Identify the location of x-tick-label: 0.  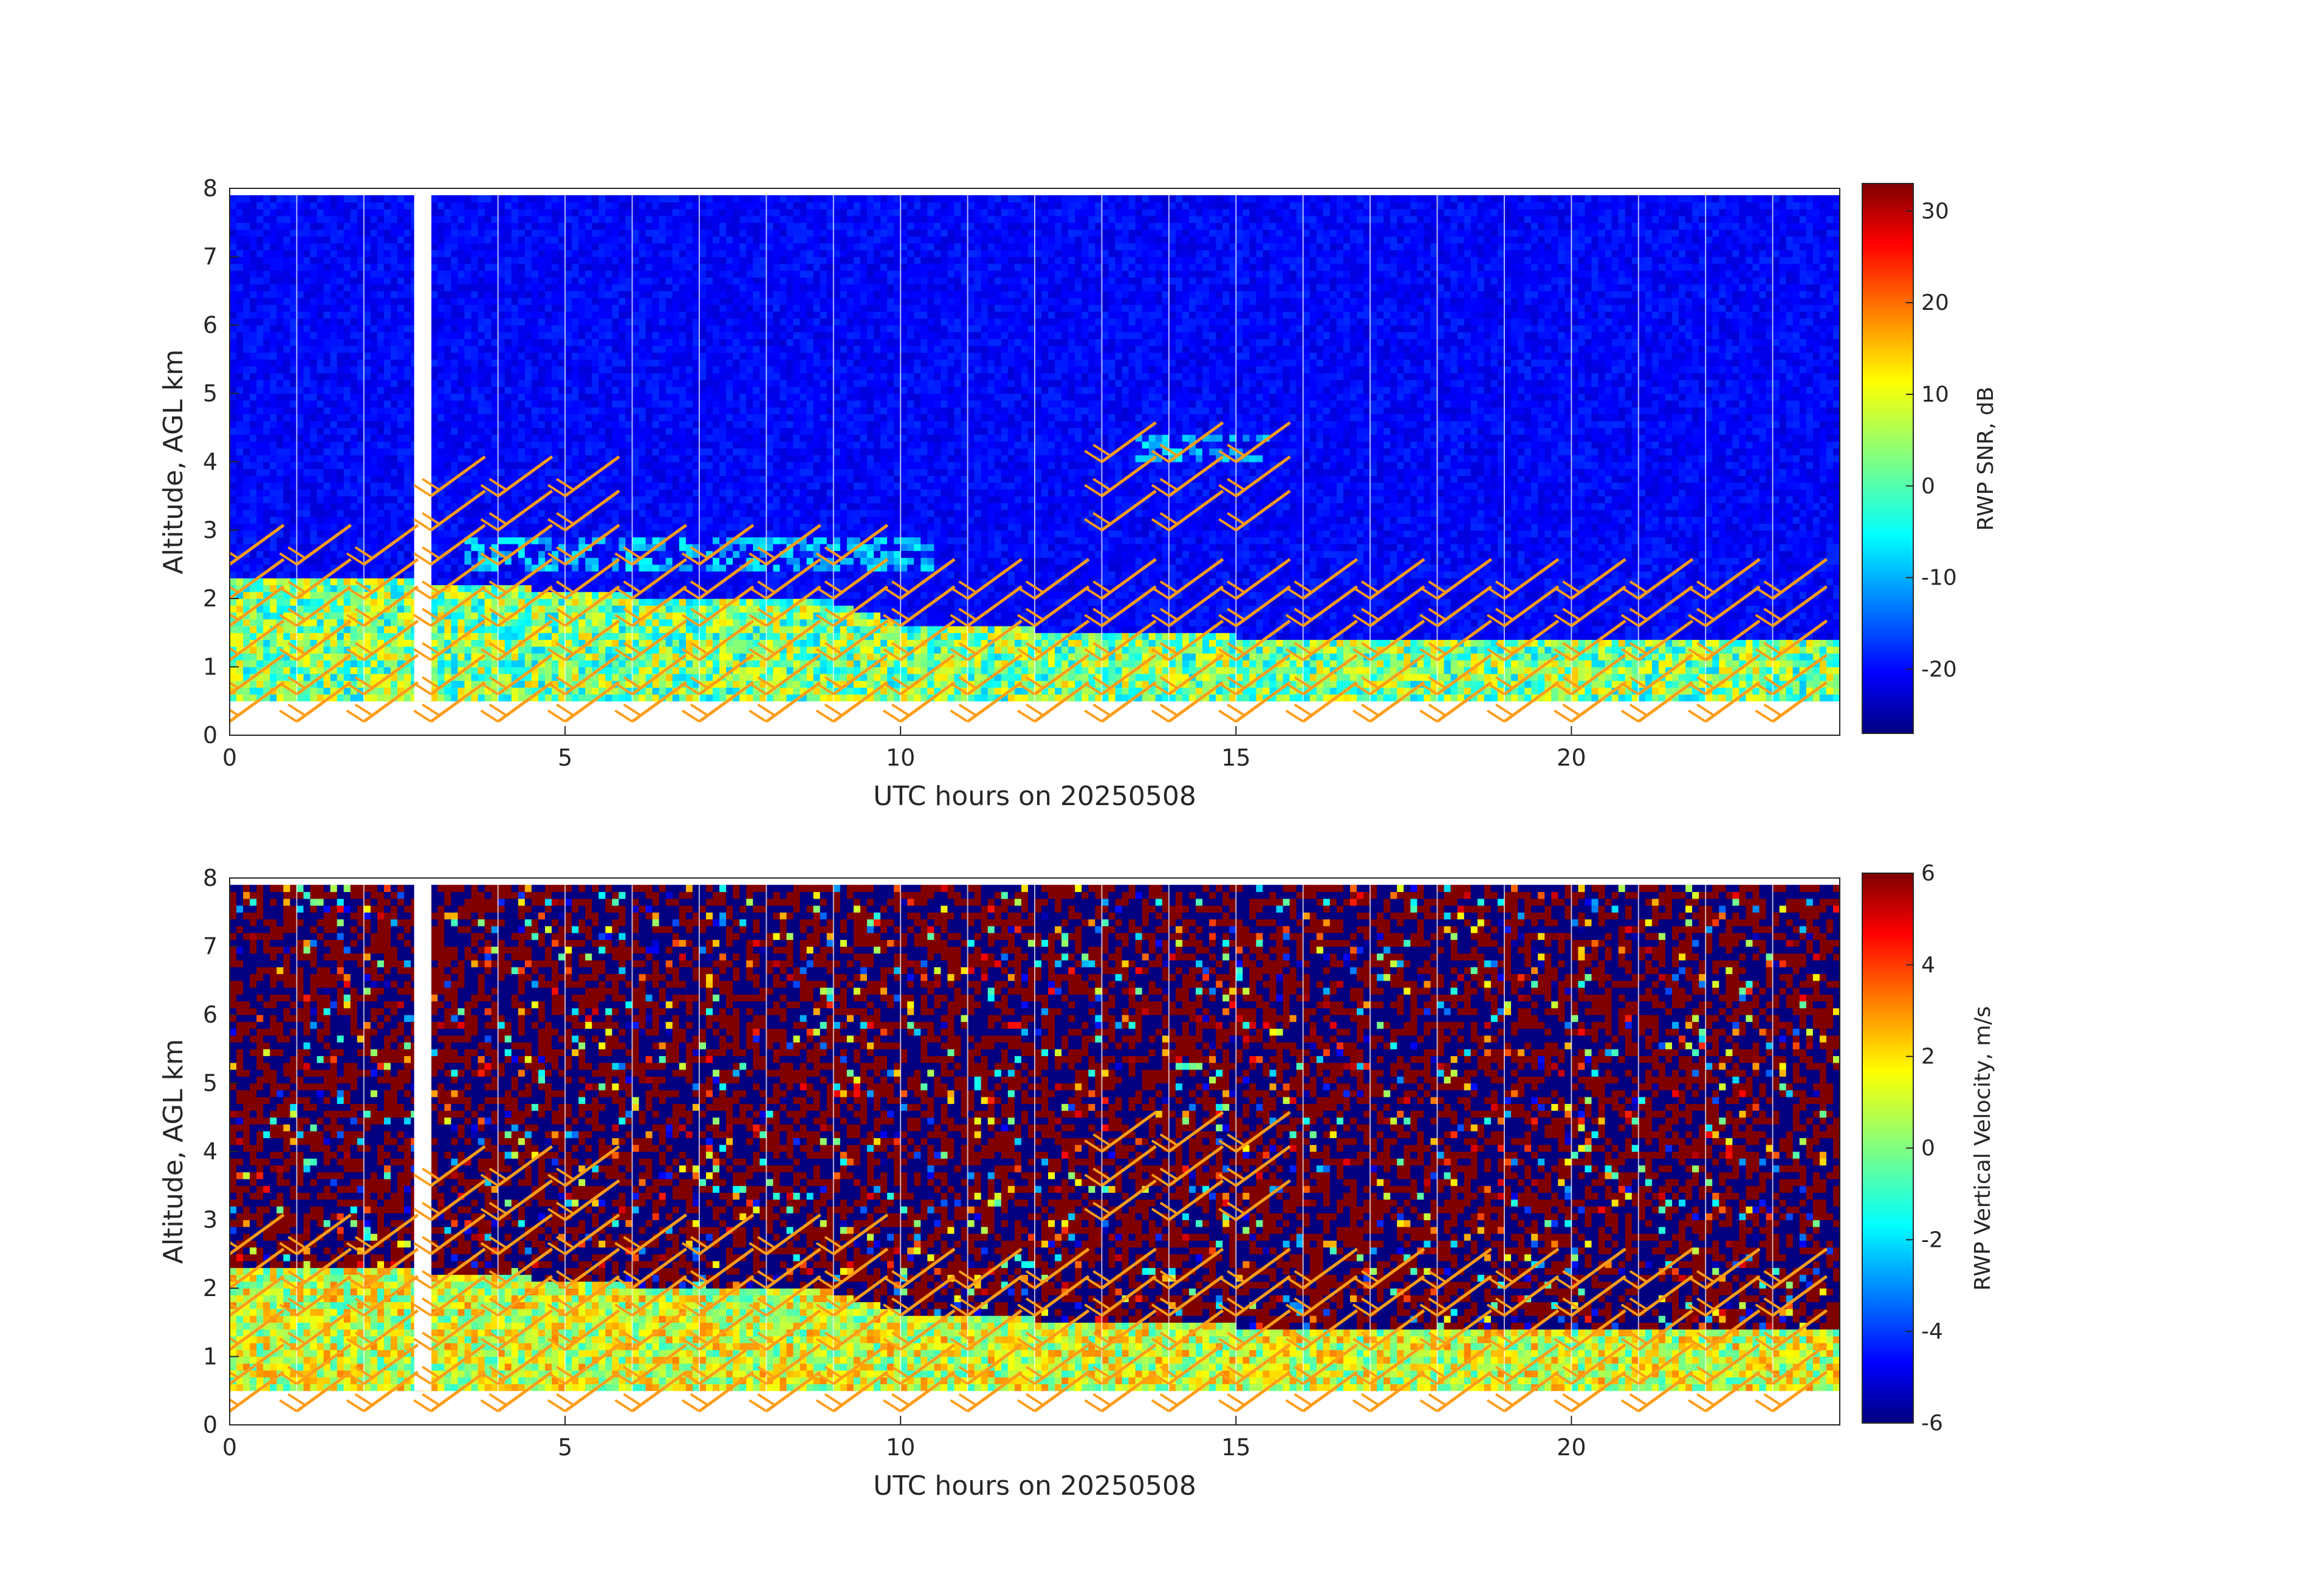
(230, 757).